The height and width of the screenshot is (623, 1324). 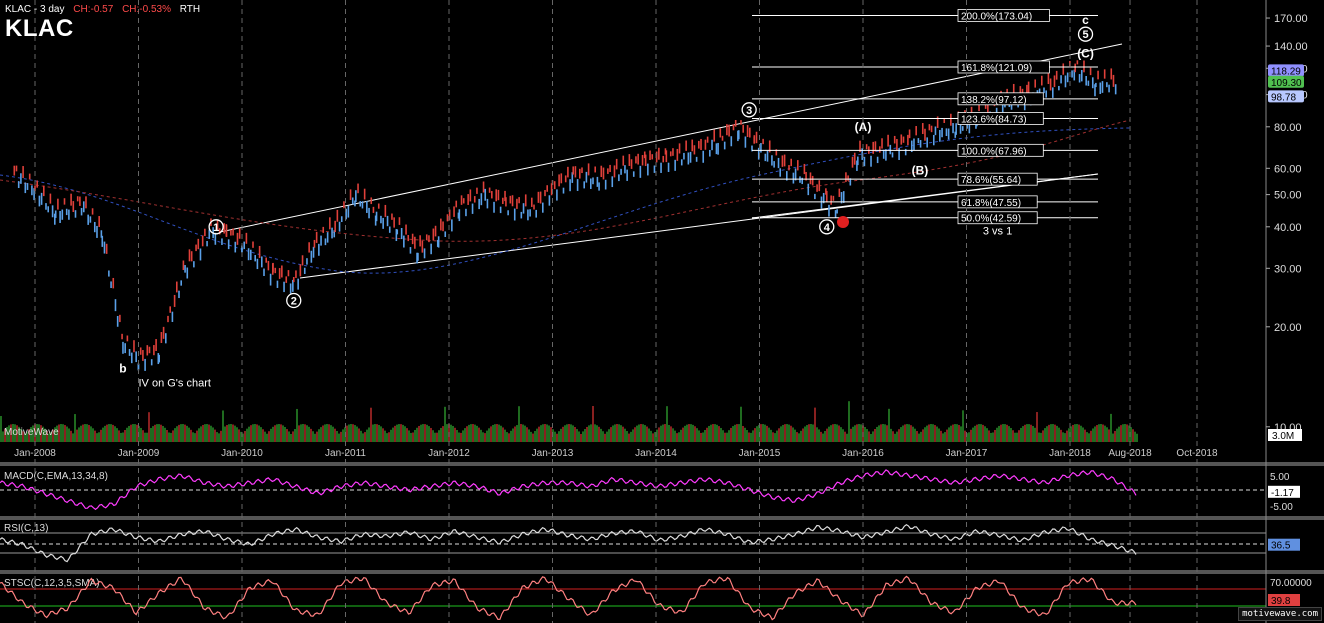 What do you see at coordinates (749, 111) in the screenshot?
I see `wave-label: 3` at bounding box center [749, 111].